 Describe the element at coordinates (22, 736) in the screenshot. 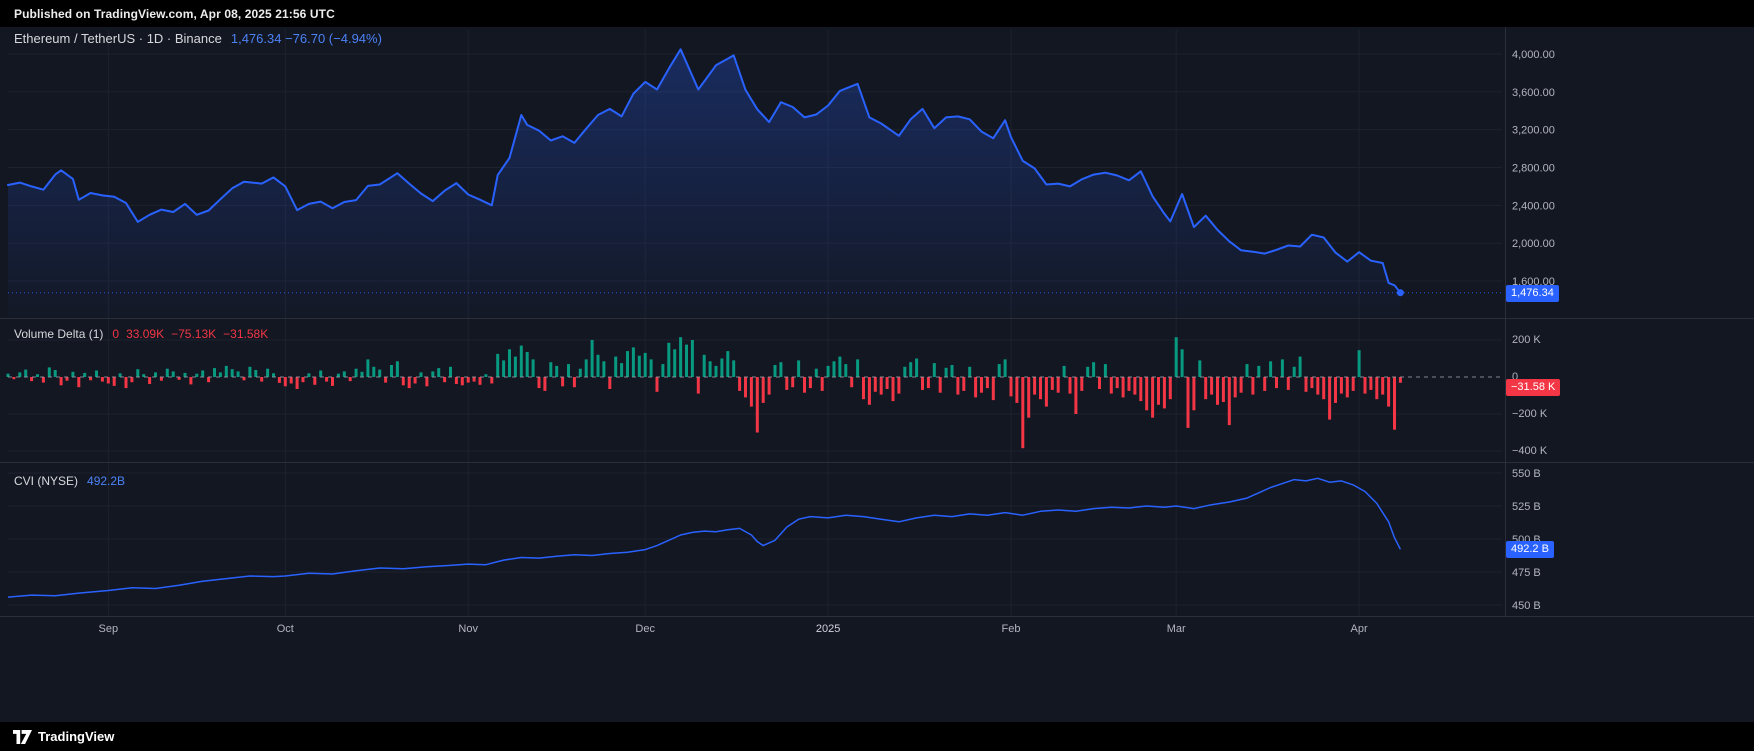

I see `tradingview-logo-icon` at that location.